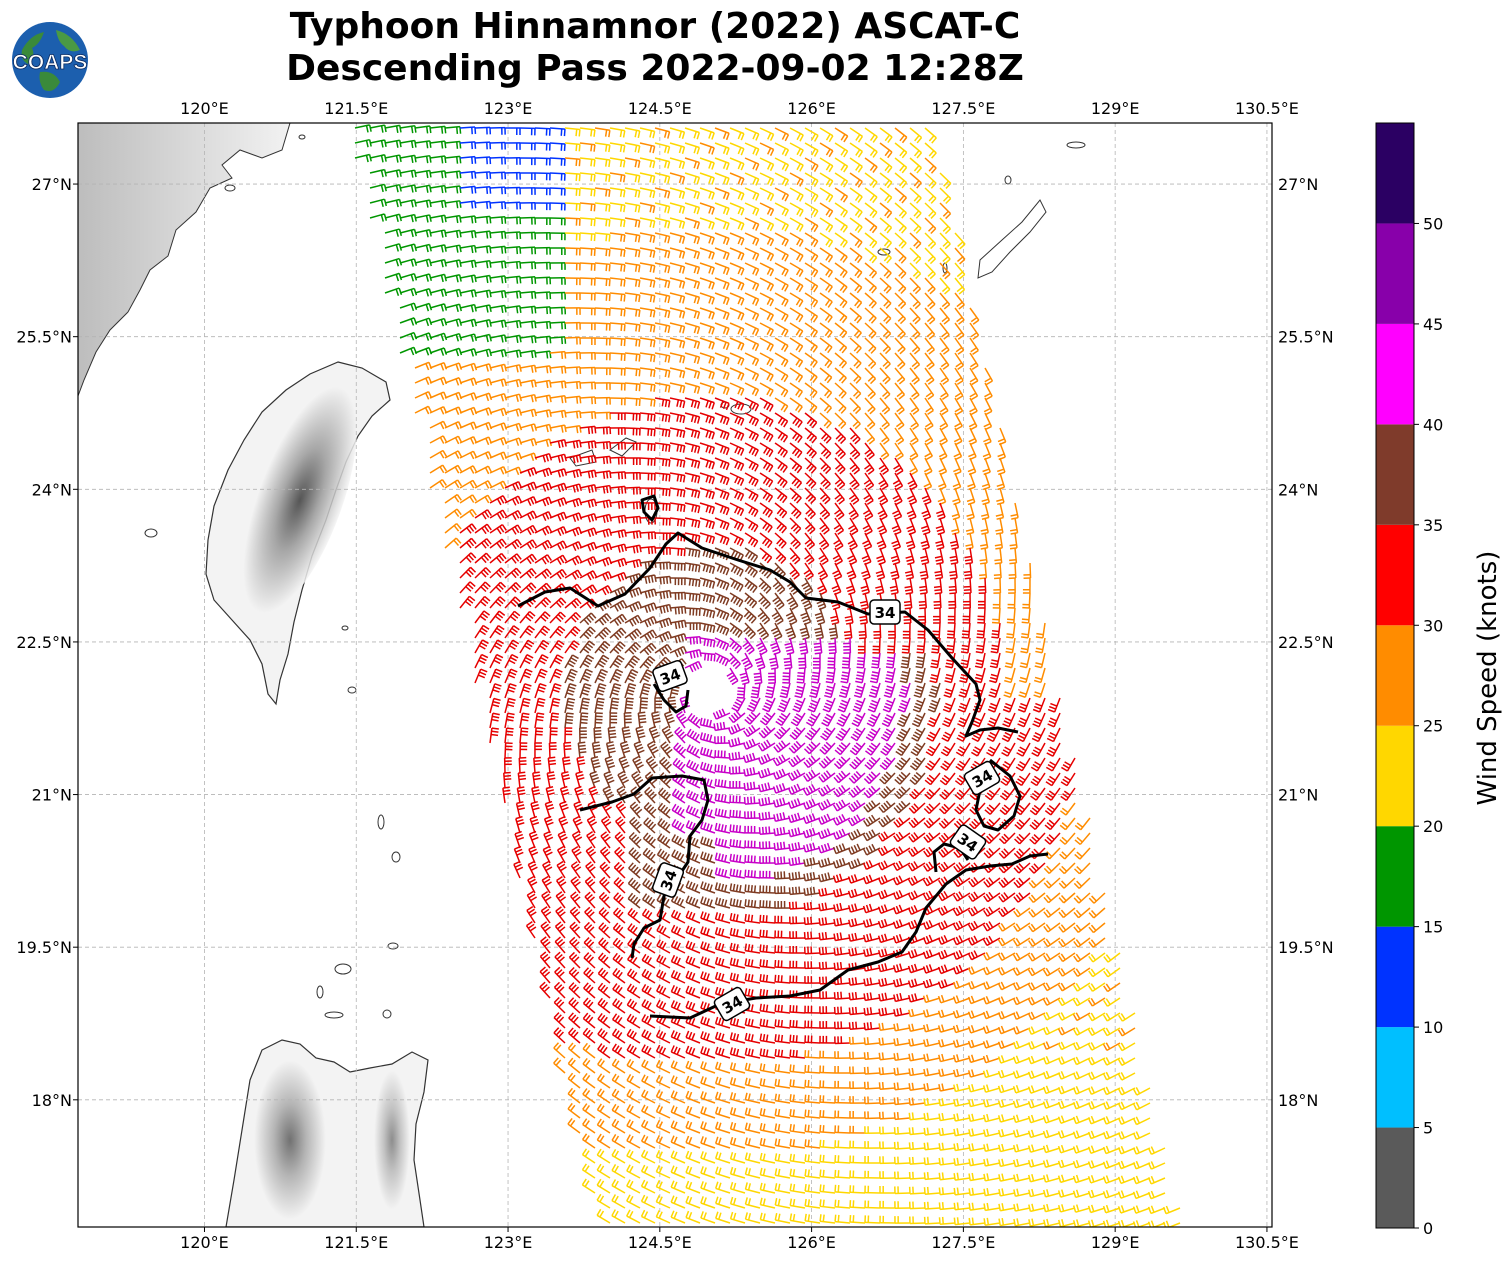 This screenshot has width=1512, height=1264. Describe the element at coordinates (1433, 424) in the screenshot. I see `colorbar-tick-label: 40` at that location.